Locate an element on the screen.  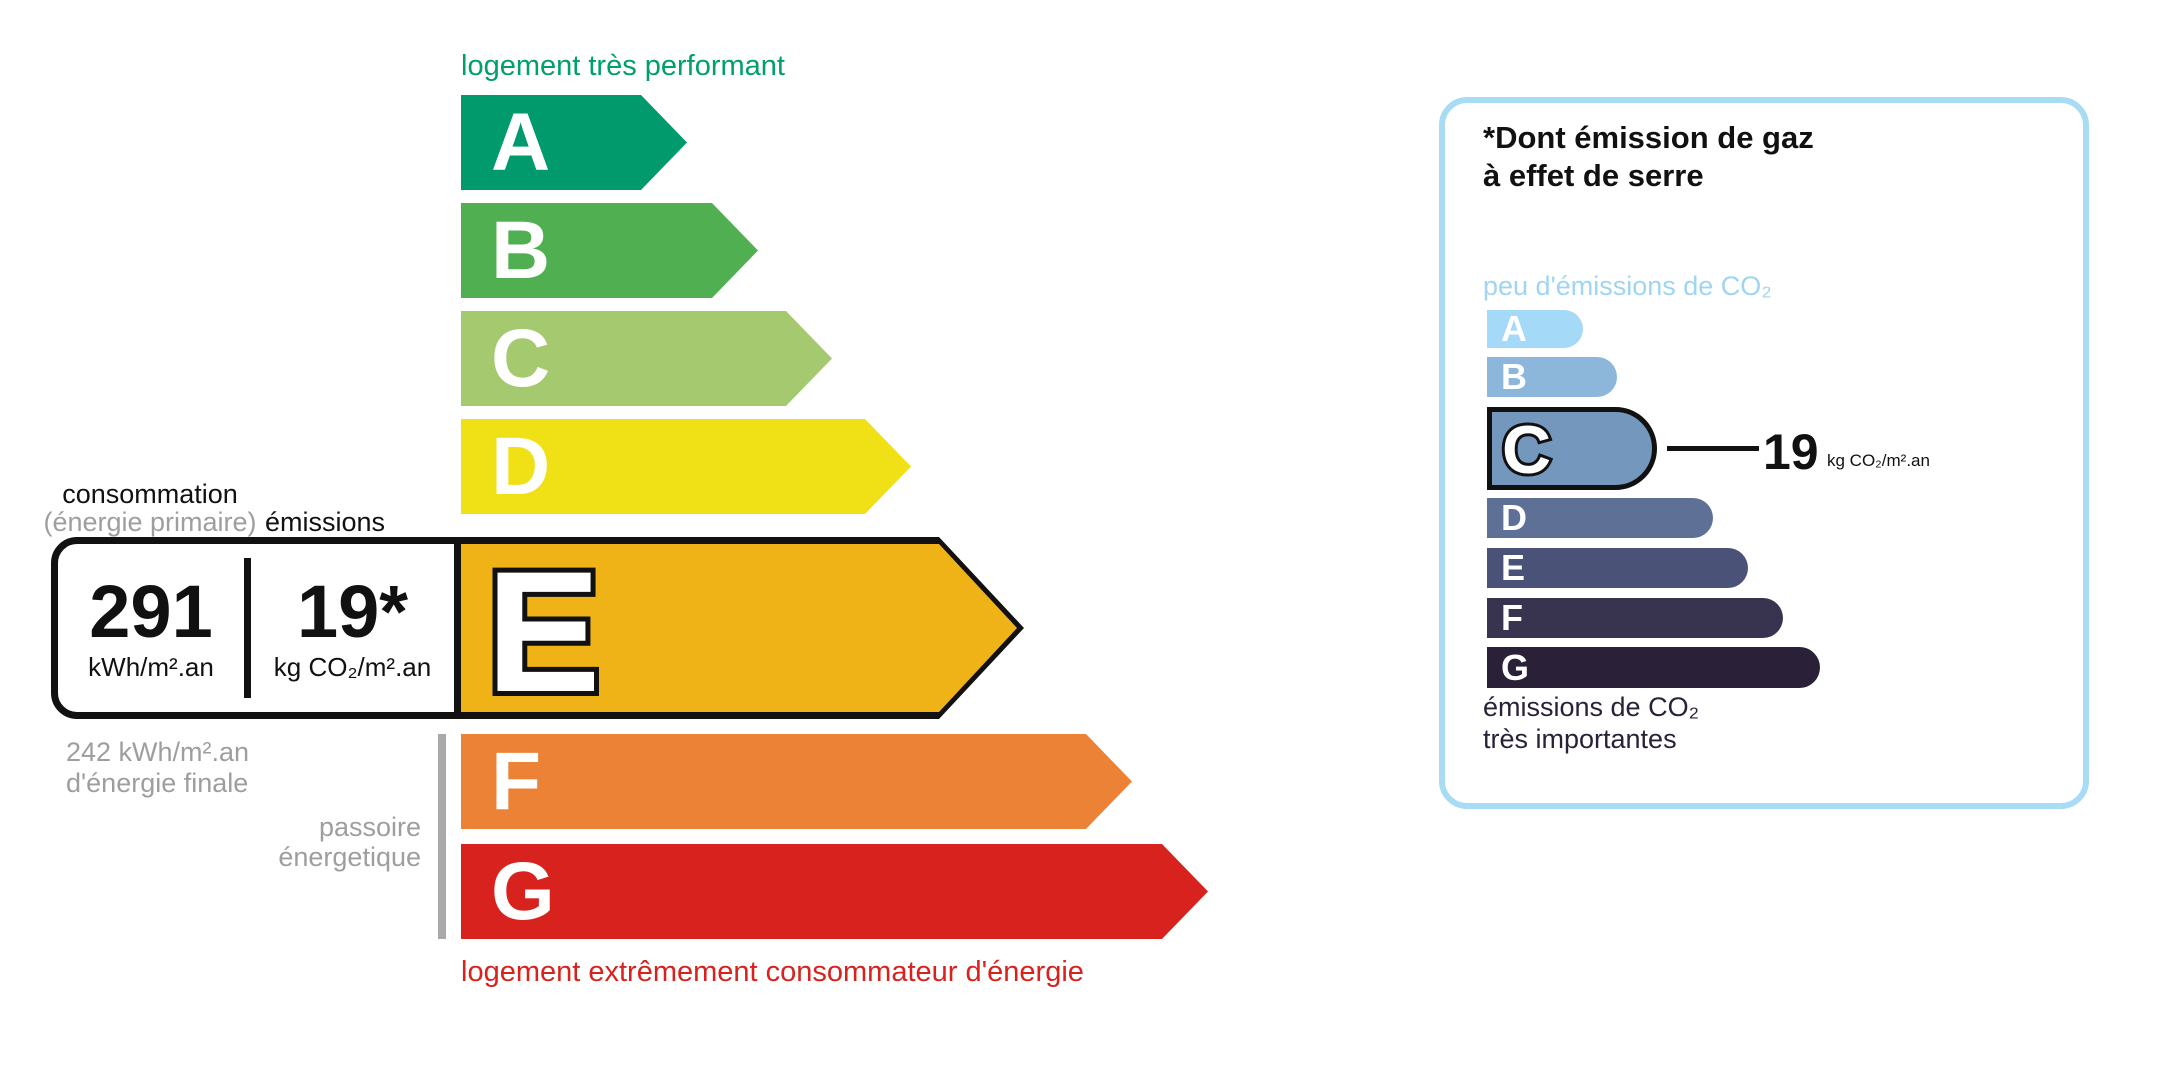
co2-panel-title-line2: à effet de serre is located at coordinates (1593, 175).